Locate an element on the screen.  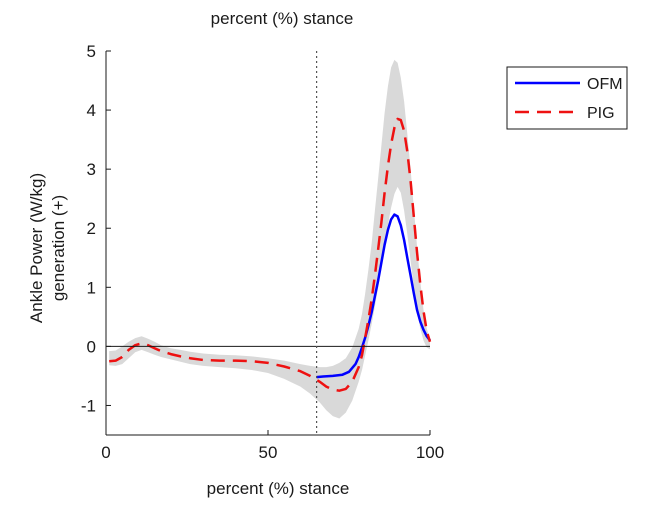
y-tick-label: 4 is located at coordinates (91, 110).